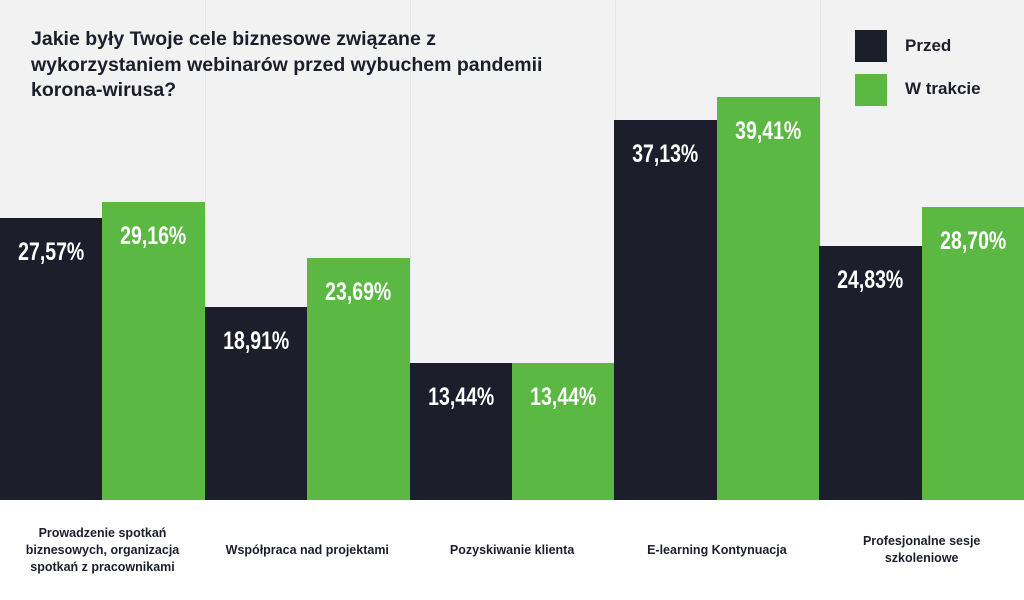  I want to click on data-label: 28,70%, so click(972, 240).